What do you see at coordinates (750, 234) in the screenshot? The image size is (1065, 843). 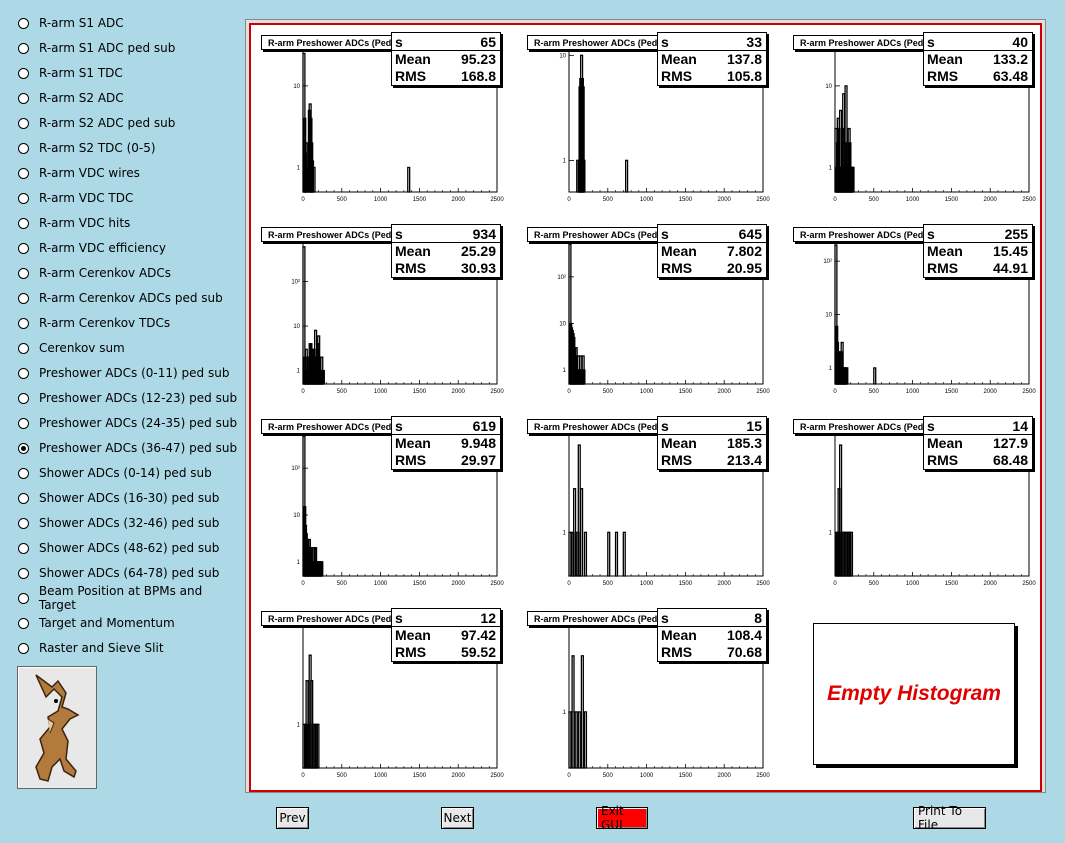 I see `stats-value-entries: 645` at bounding box center [750, 234].